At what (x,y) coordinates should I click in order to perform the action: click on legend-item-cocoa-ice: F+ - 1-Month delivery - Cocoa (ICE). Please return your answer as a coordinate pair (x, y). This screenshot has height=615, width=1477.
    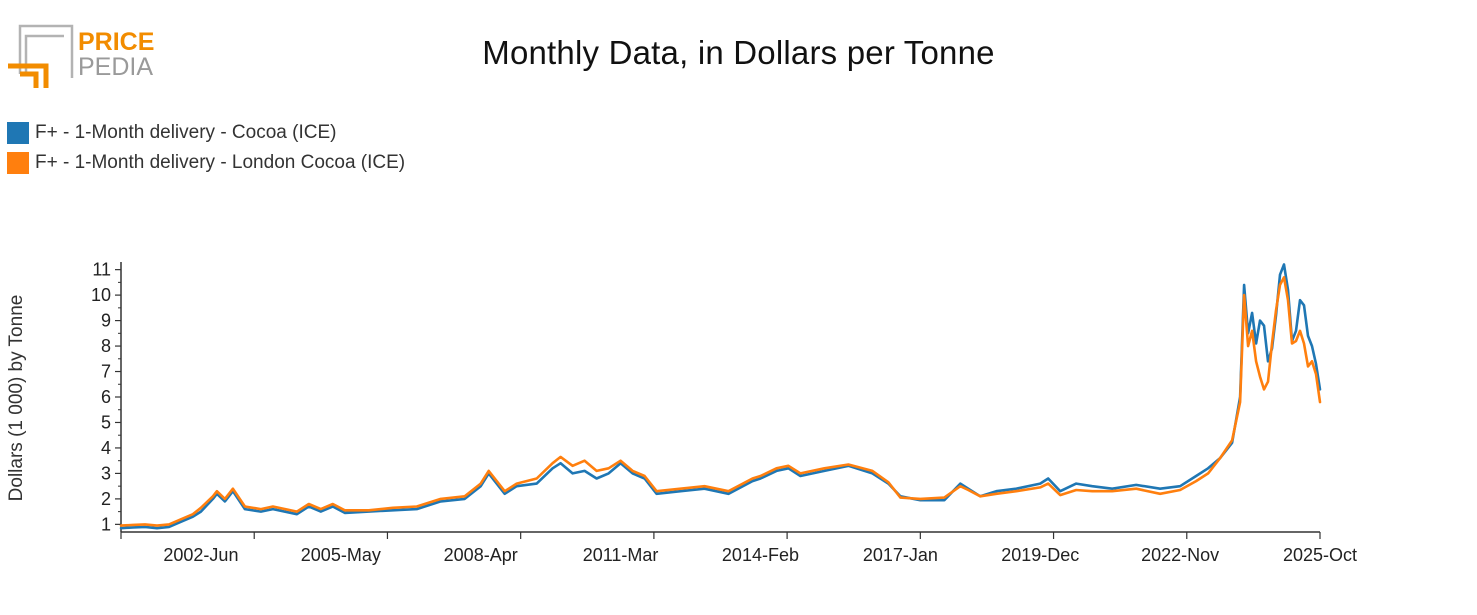
    Looking at the image, I should click on (206, 133).